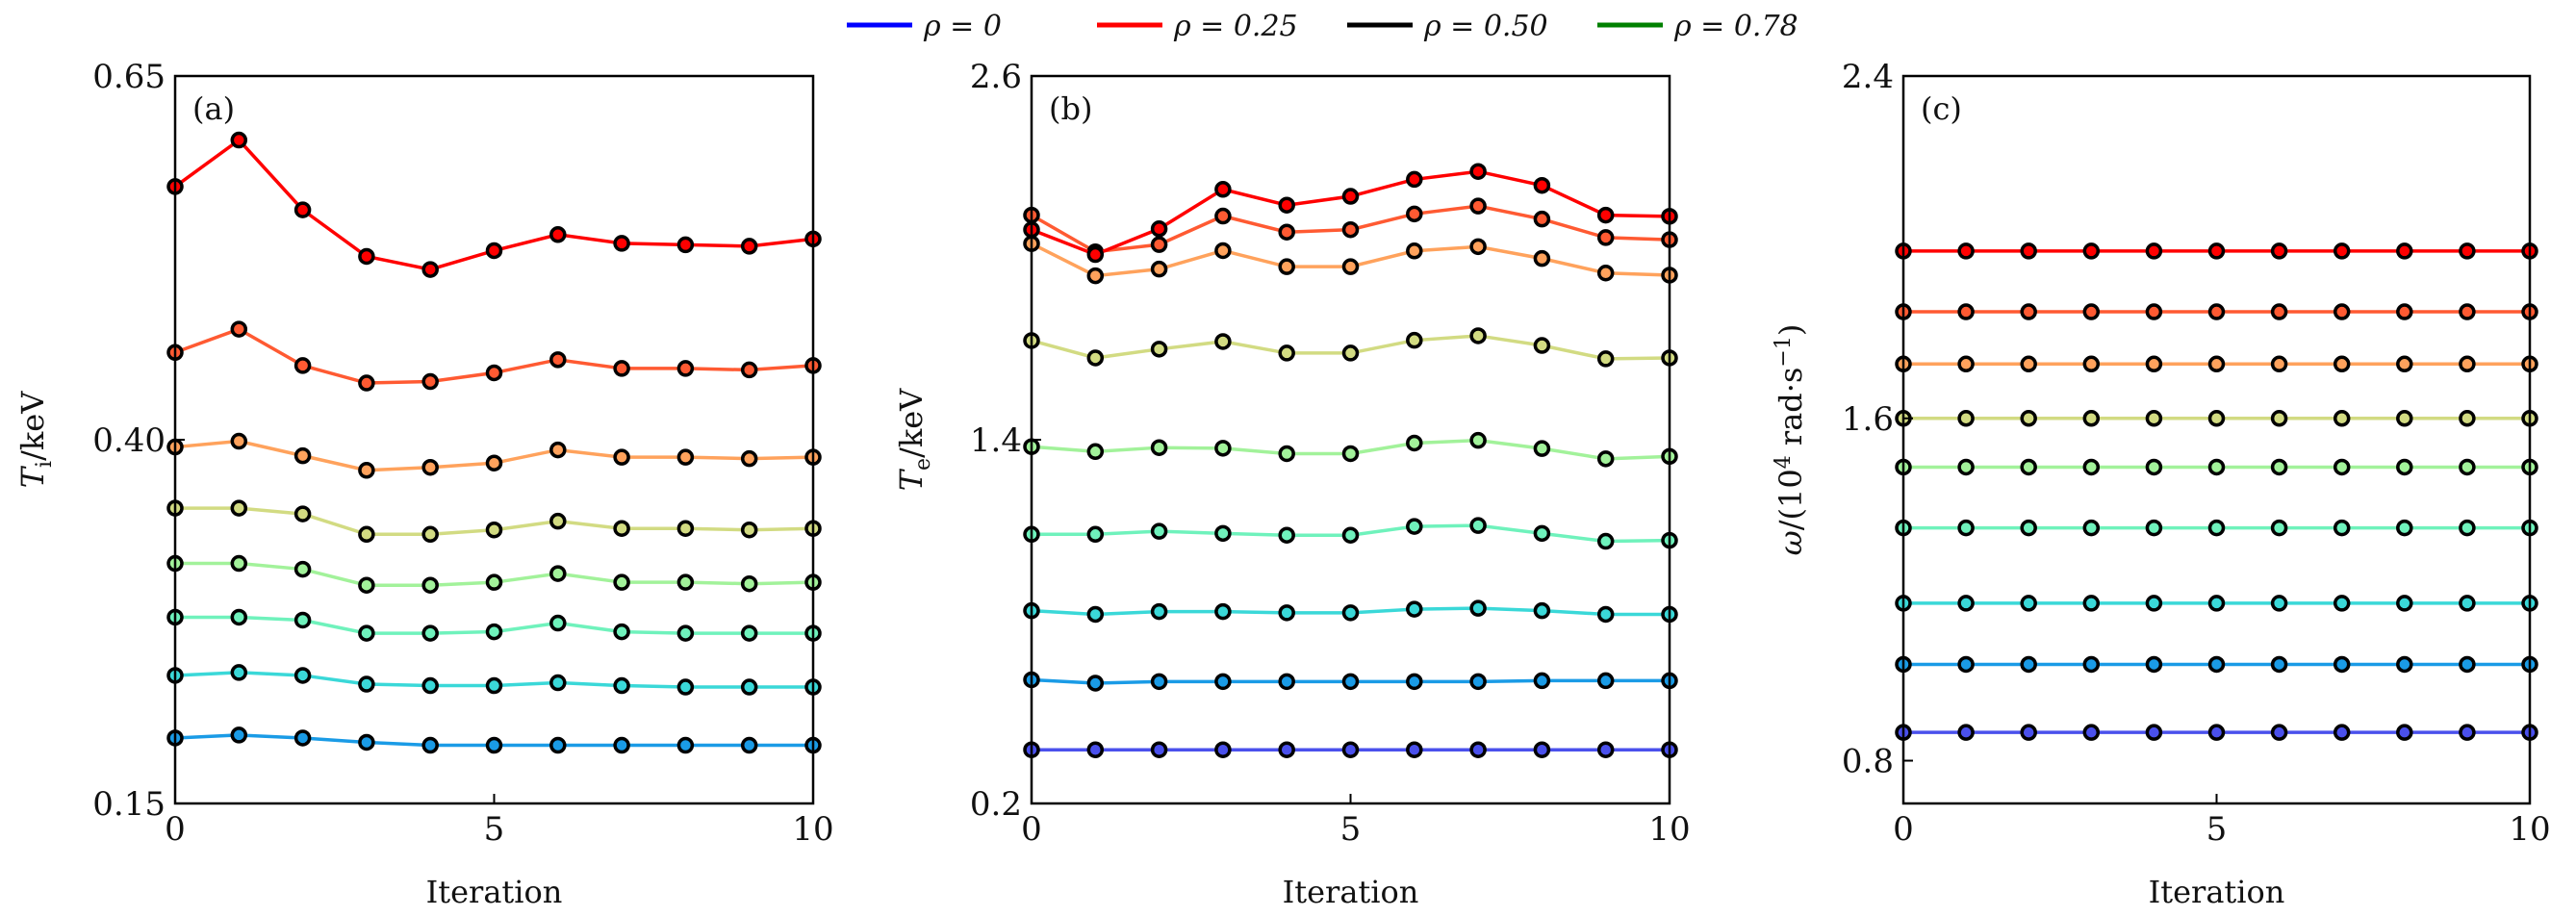 This screenshot has height=917, width=2576. What do you see at coordinates (1351, 829) in the screenshot?
I see `x-tick-label: 5` at bounding box center [1351, 829].